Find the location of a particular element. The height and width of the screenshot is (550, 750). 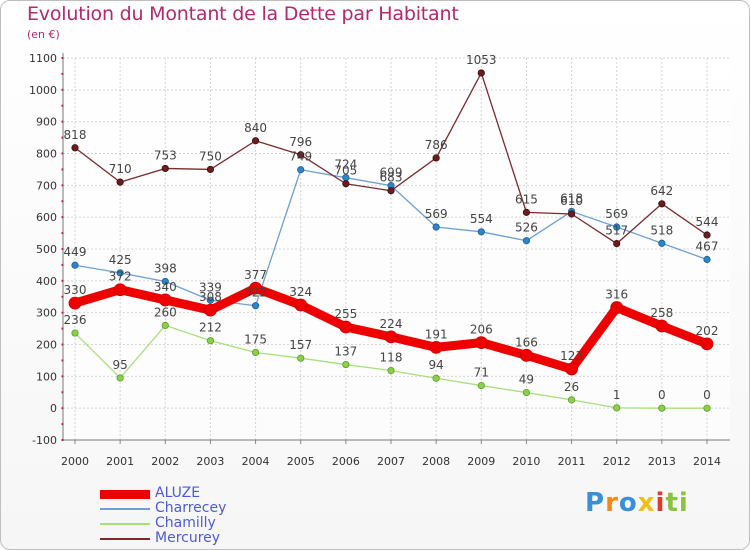

data-label-charrecey: 526 is located at coordinates (526, 228).